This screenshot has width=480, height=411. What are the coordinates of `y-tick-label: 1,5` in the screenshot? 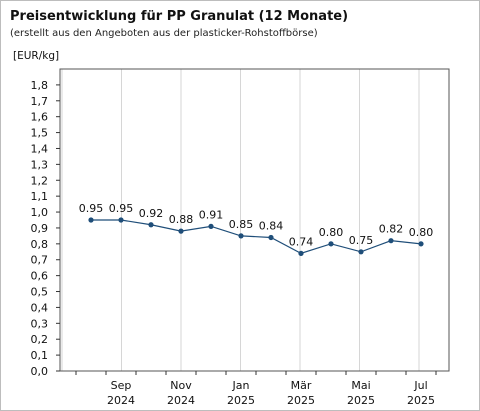 It's located at (40, 133).